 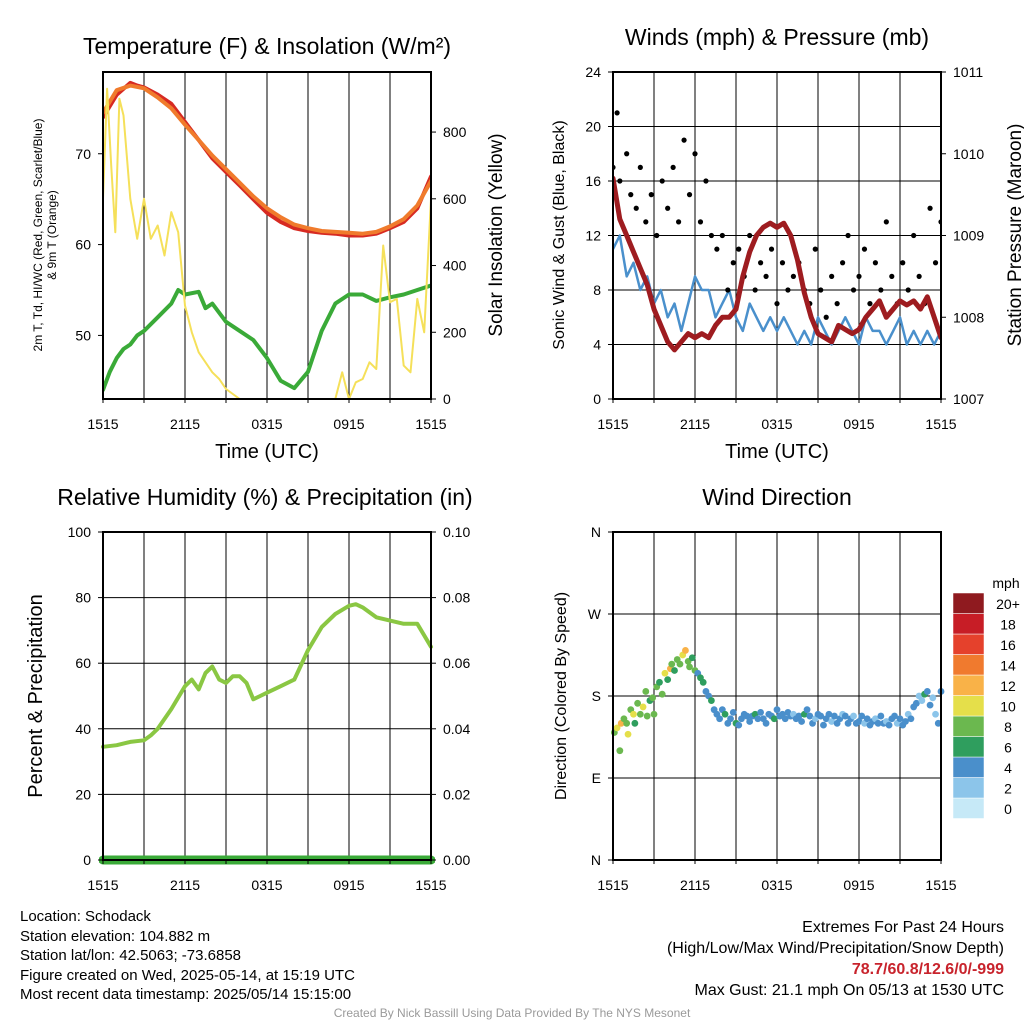 I want to click on panel-title: Temperature (F) & Insolation (W/m²), so click(x=267, y=46).